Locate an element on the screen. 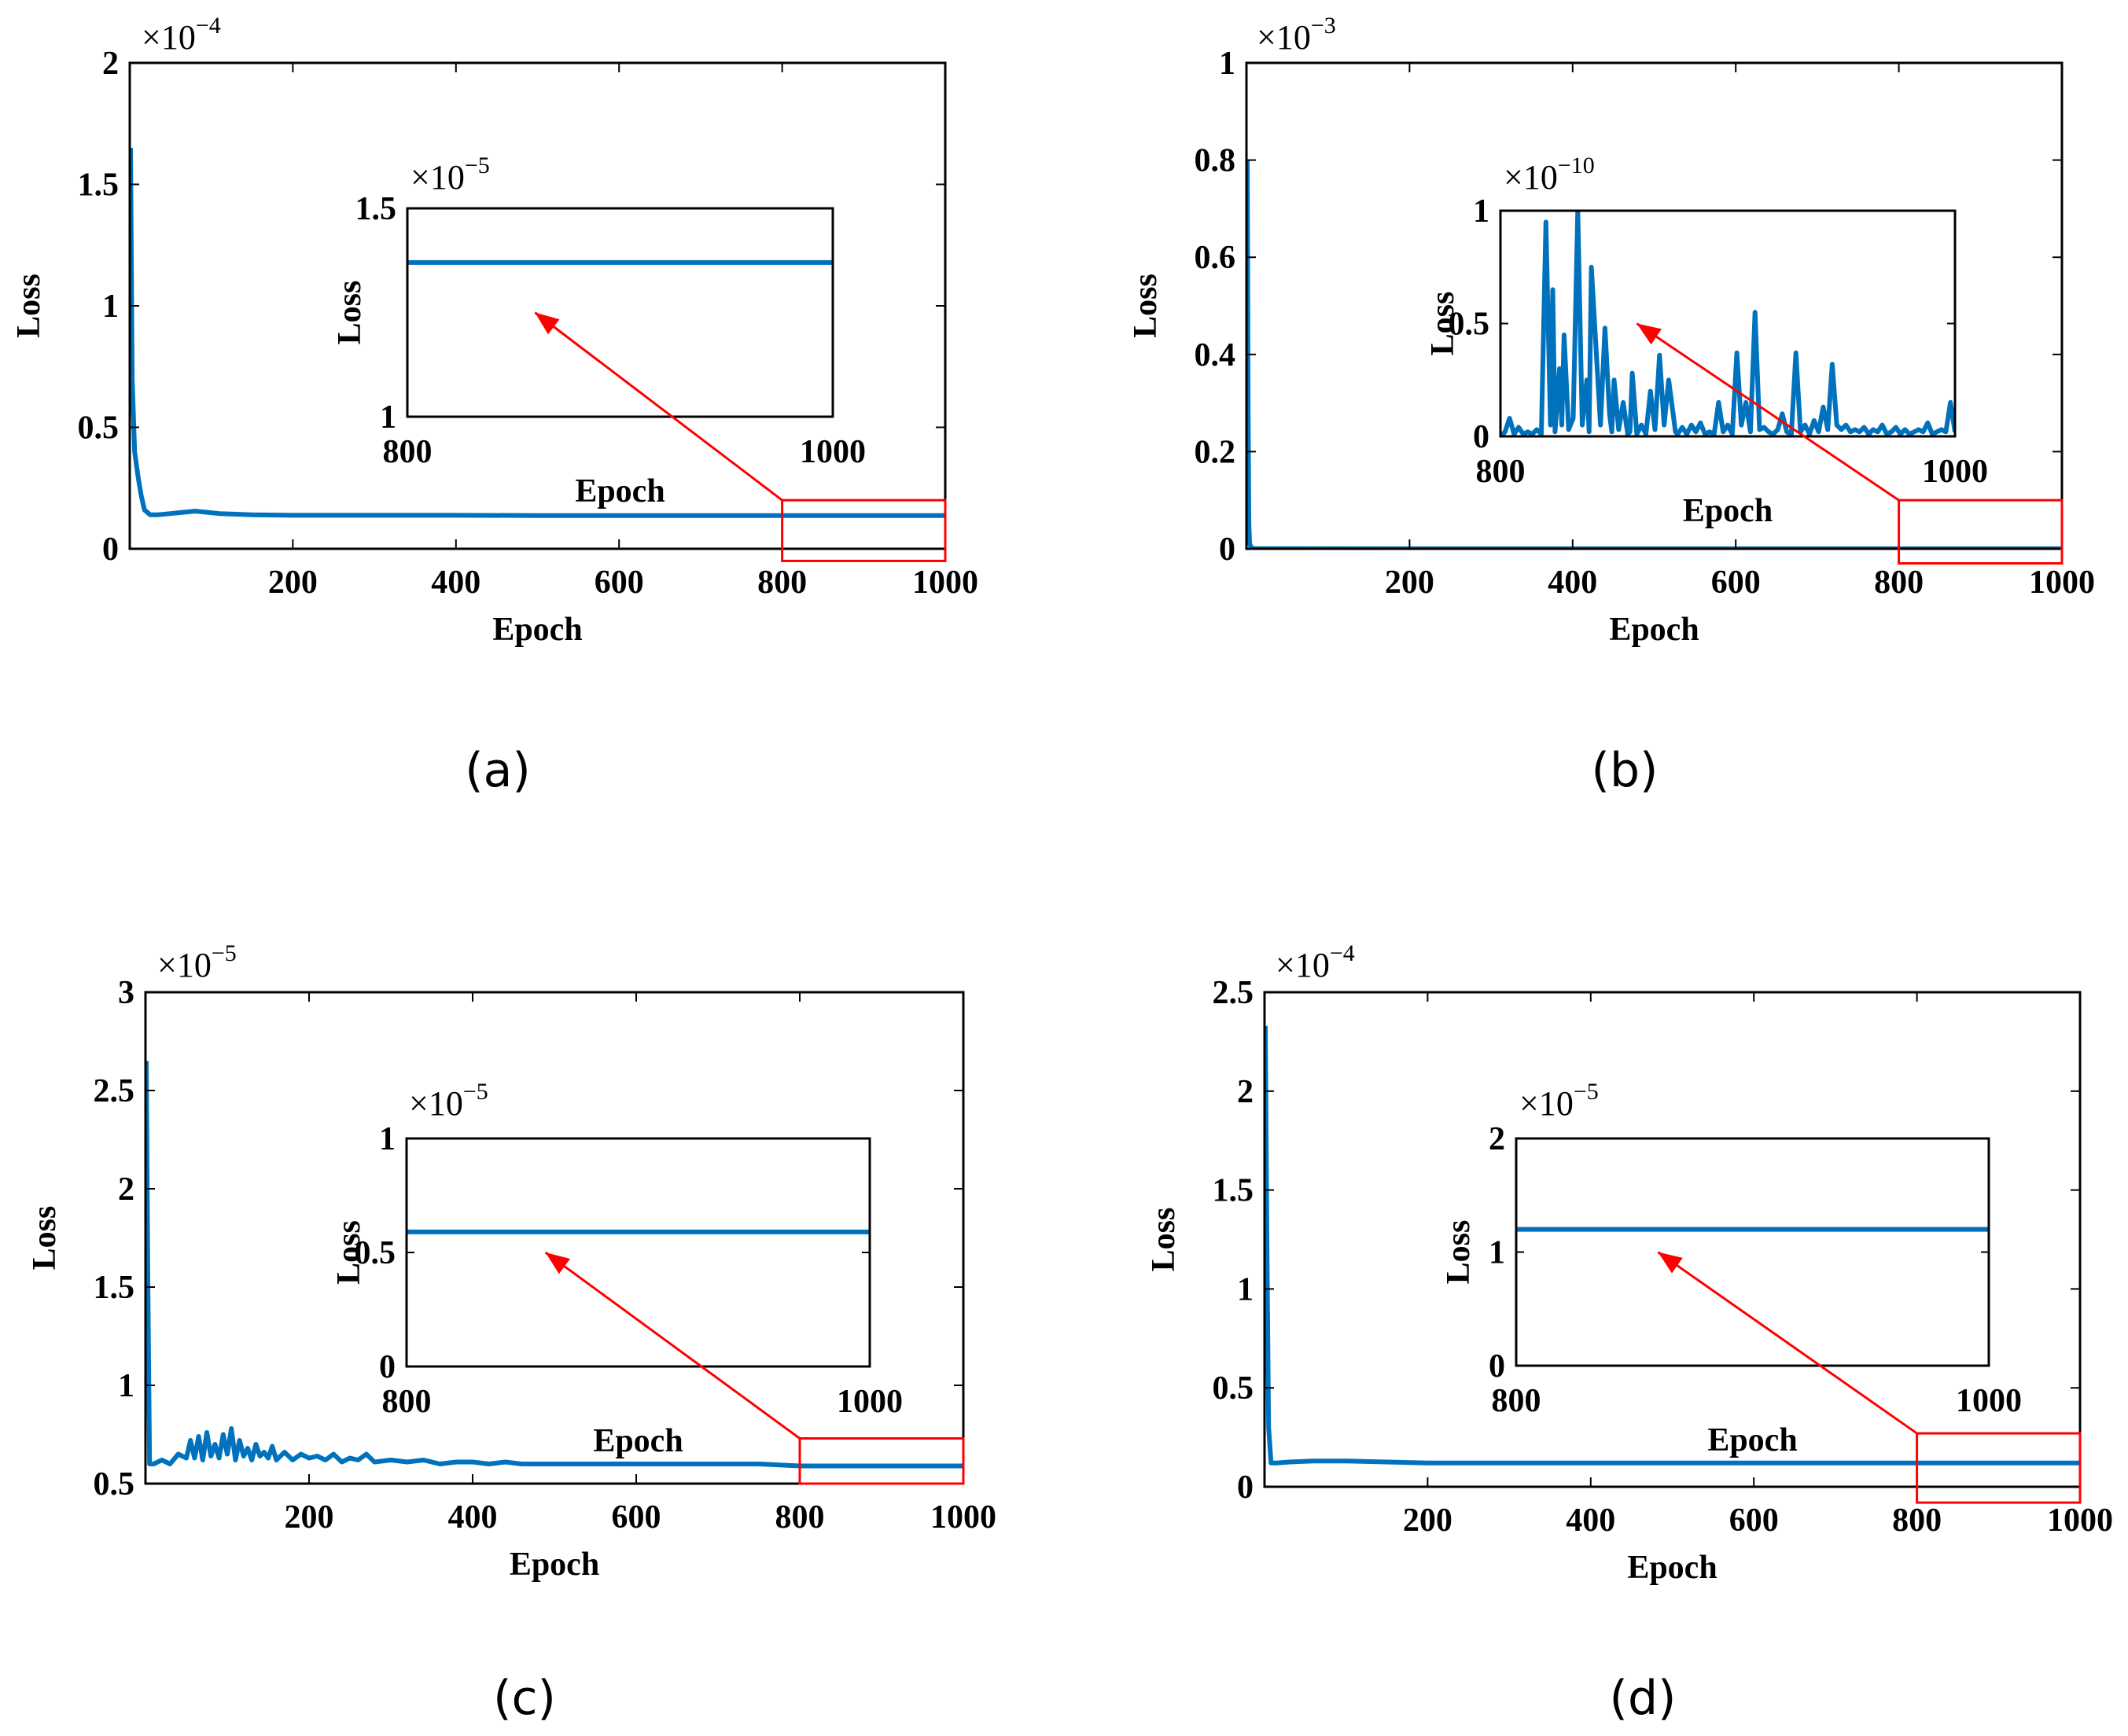  panel-d-main-ytick-label: 1.5 is located at coordinates (1233, 1191).